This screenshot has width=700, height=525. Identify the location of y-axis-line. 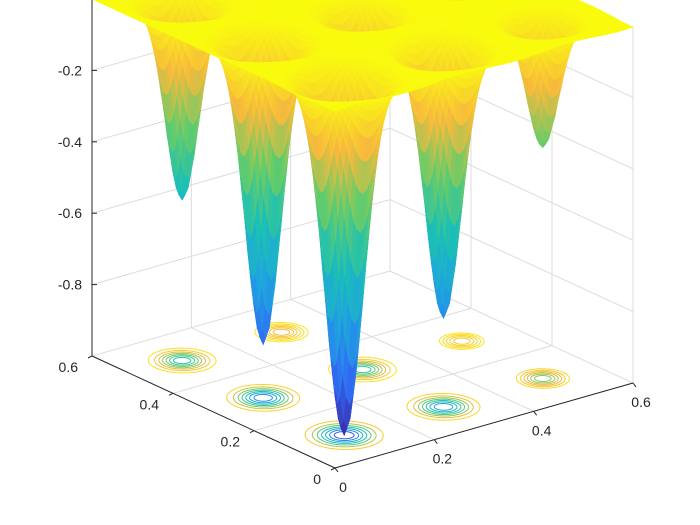
(213, 412).